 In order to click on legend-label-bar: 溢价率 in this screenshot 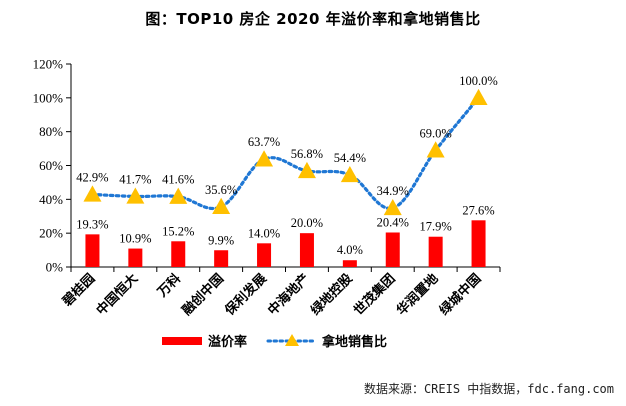, I will do `click(227, 342)`.